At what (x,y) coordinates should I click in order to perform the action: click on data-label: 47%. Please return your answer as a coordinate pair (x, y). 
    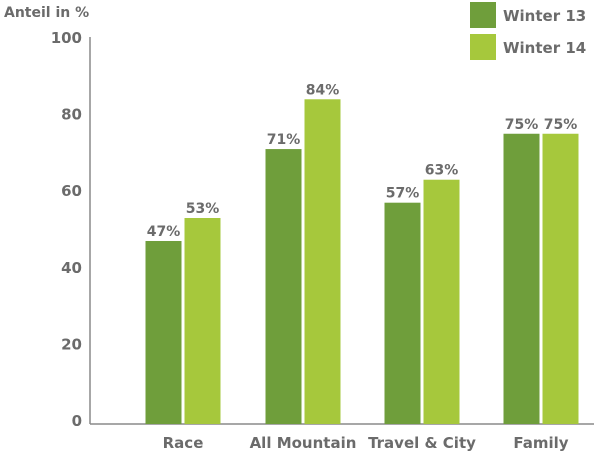
    Looking at the image, I should click on (164, 232).